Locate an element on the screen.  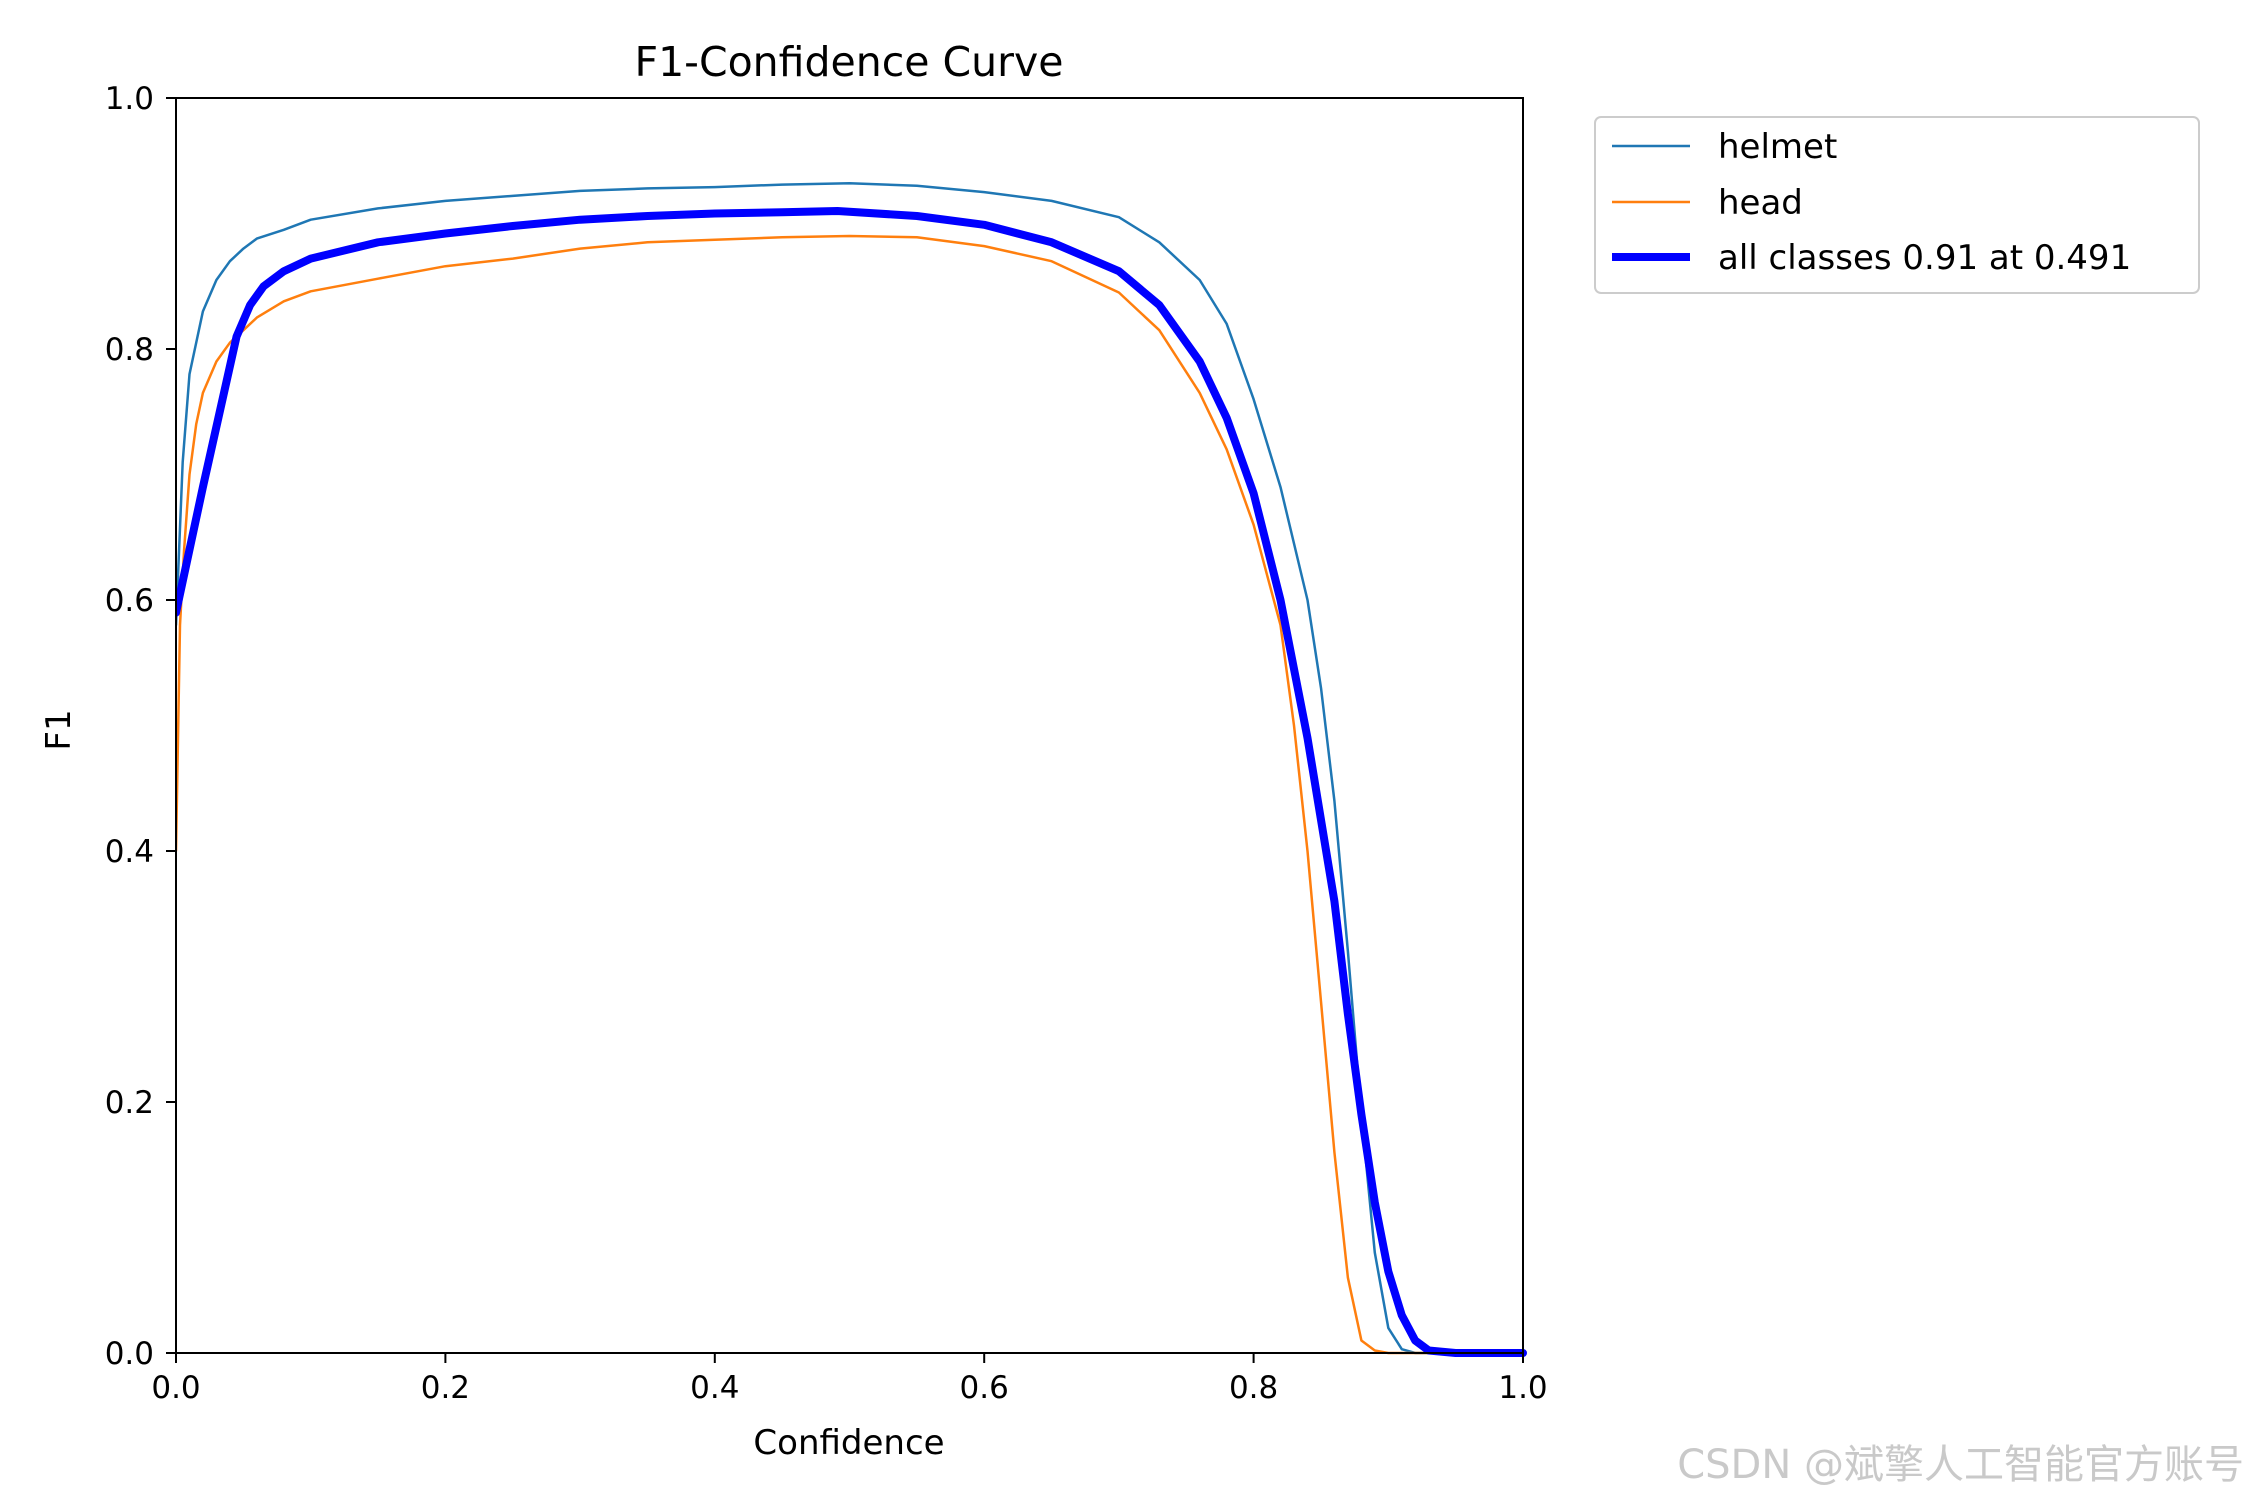
legend: helmet head all classes 0.91 at 0.491 is located at coordinates (1897, 205).